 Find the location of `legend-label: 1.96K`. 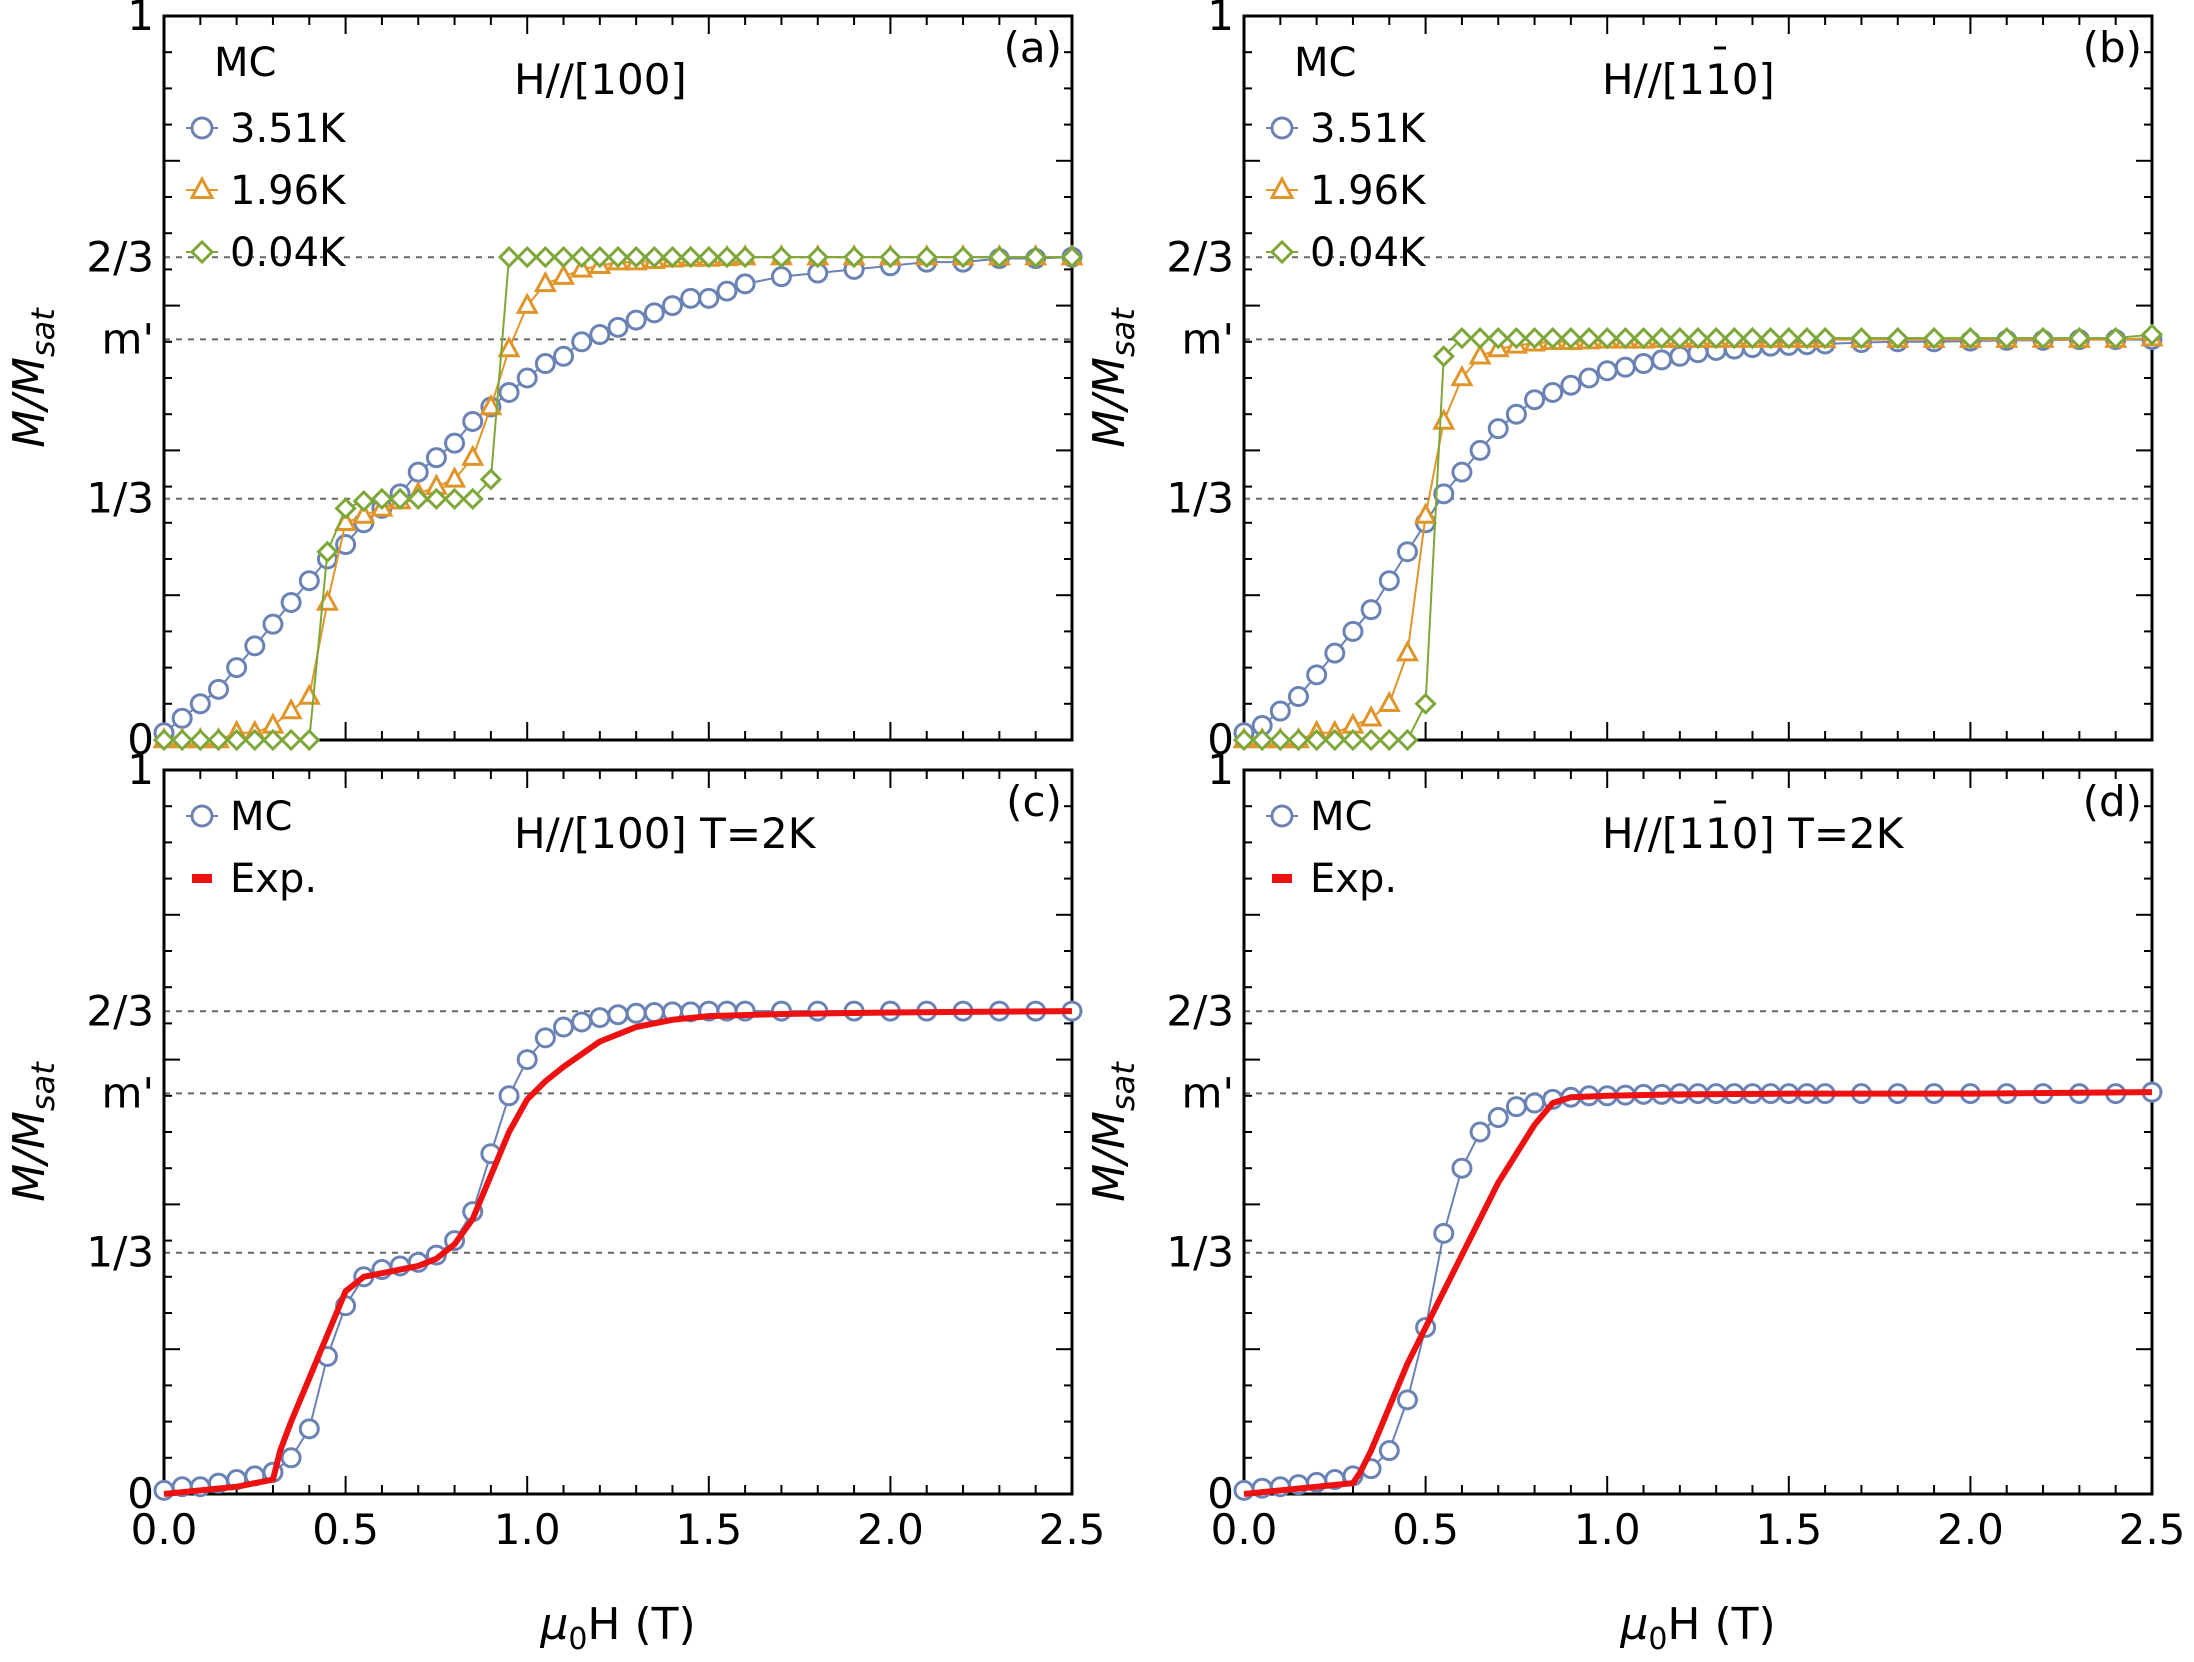

legend-label: 1.96K is located at coordinates (1368, 191).